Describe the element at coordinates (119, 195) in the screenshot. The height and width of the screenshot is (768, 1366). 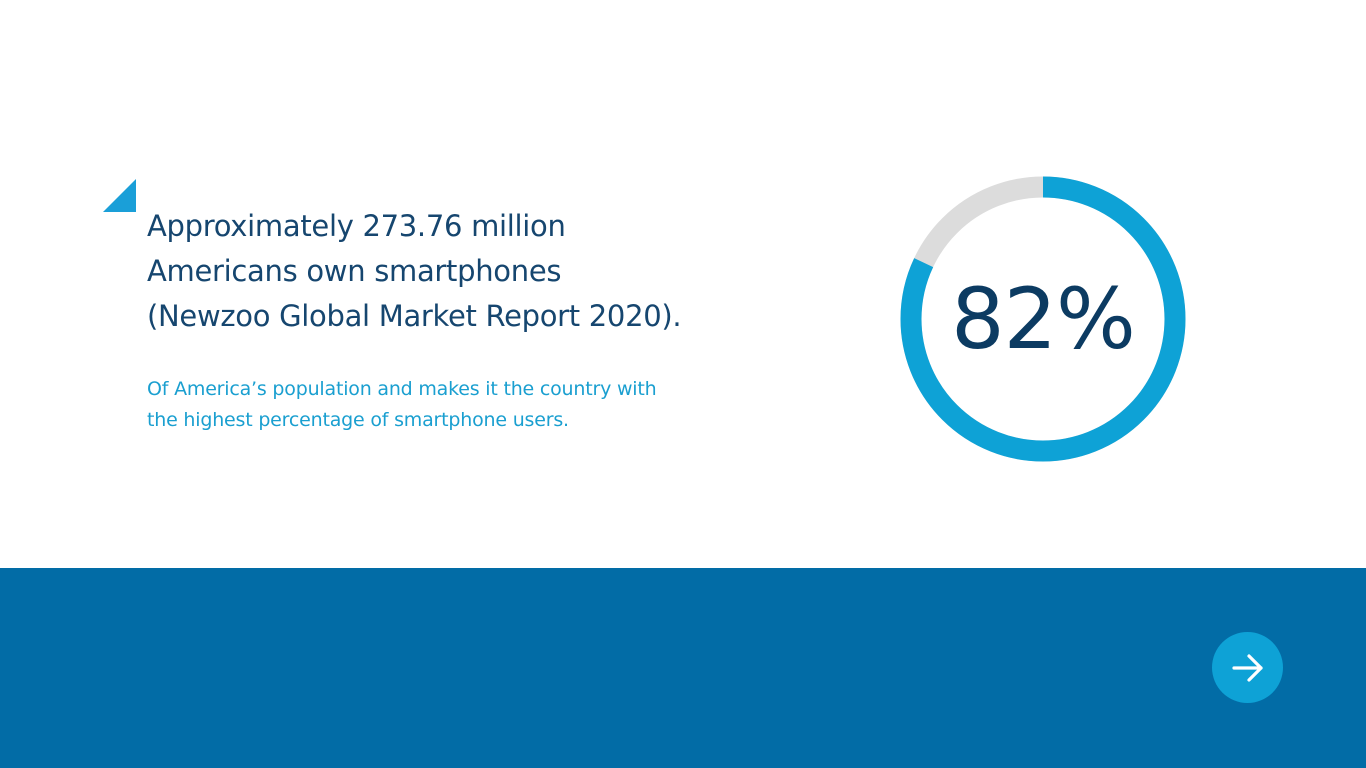
I see `corner-triangle-icon` at that location.